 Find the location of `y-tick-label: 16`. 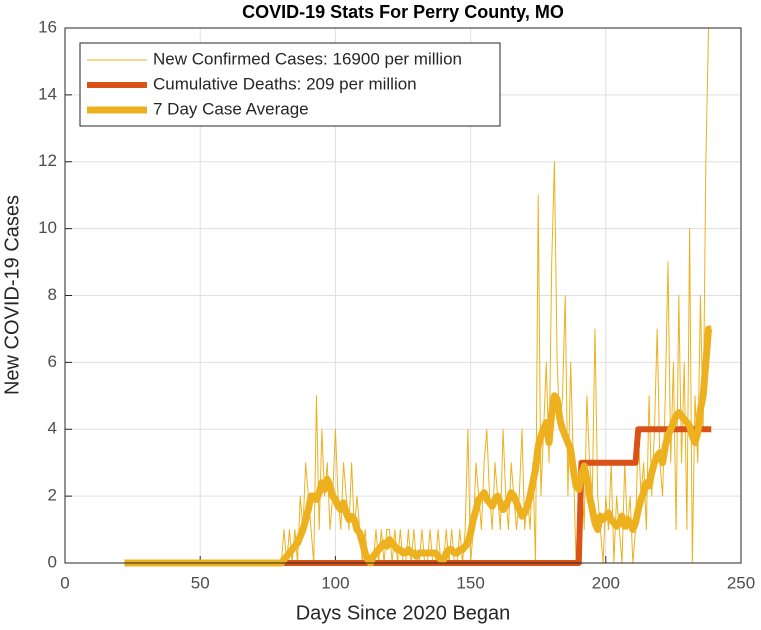

y-tick-label: 16 is located at coordinates (47, 26).